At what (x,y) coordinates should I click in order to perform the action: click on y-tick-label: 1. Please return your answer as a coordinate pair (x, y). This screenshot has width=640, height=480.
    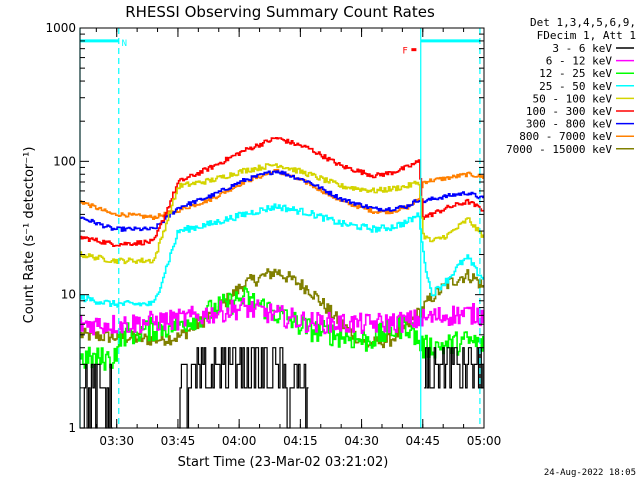
    Looking at the image, I should click on (72, 428).